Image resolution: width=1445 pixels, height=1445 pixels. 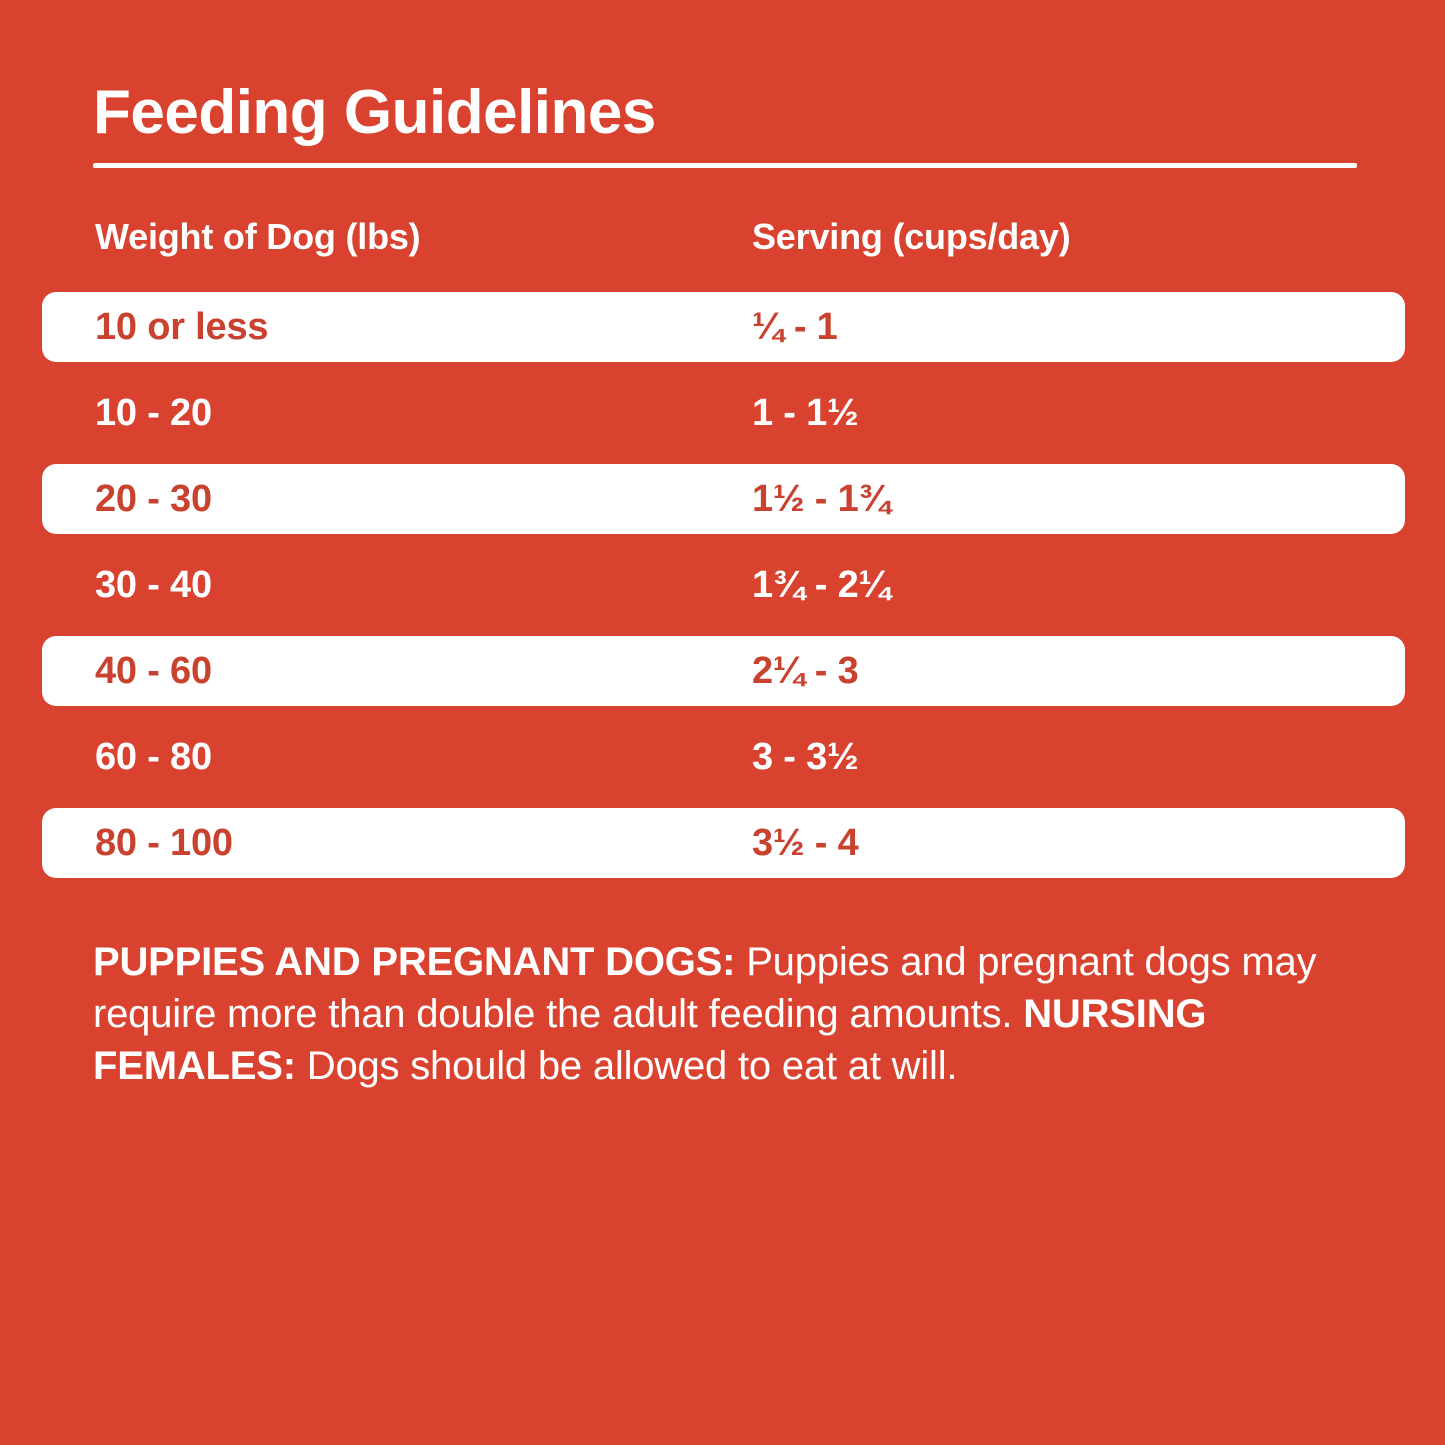 What do you see at coordinates (182, 326) in the screenshot?
I see `cell-weight: 10 or less` at bounding box center [182, 326].